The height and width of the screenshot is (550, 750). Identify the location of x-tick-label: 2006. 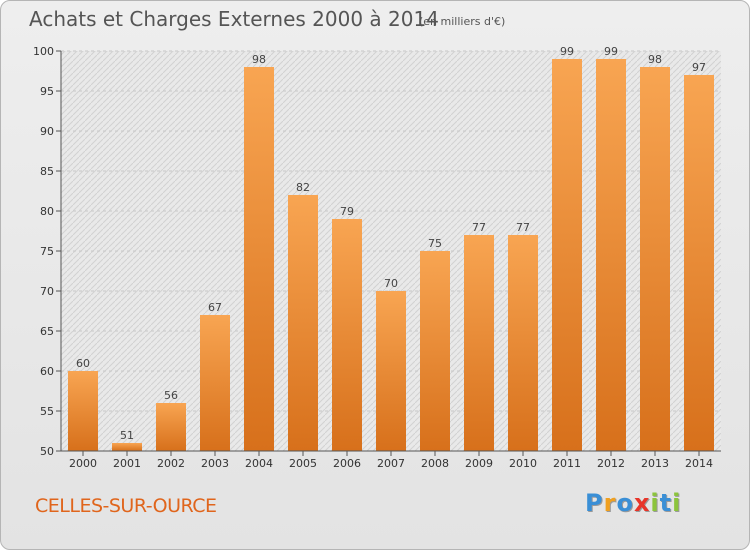
(347, 463).